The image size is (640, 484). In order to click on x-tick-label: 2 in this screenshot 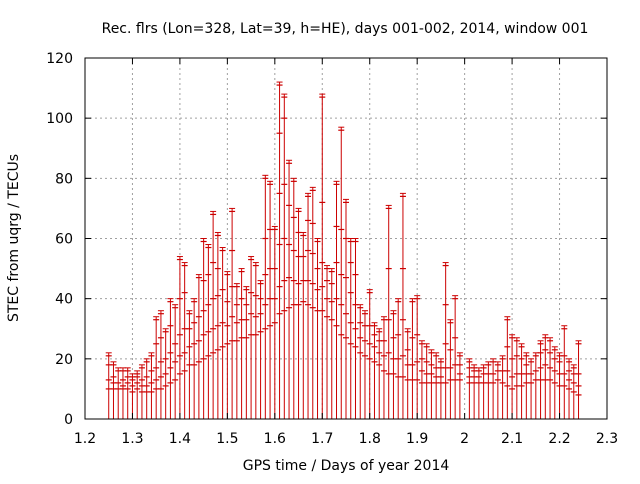, I will do `click(464, 439)`.